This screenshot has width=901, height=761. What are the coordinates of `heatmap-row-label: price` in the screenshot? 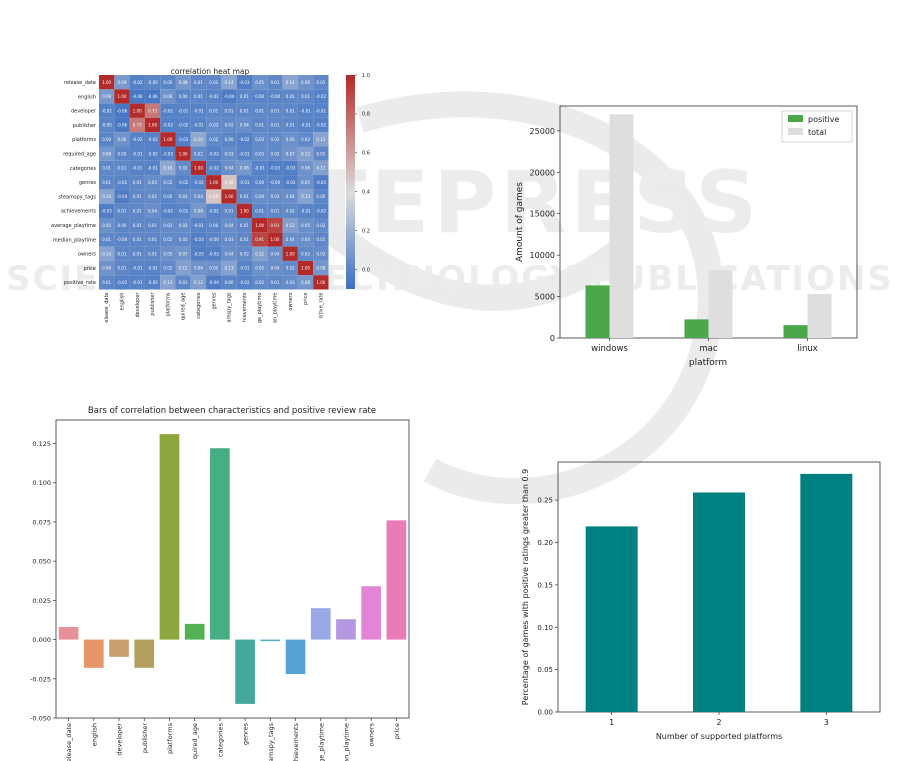 It's located at (90, 269).